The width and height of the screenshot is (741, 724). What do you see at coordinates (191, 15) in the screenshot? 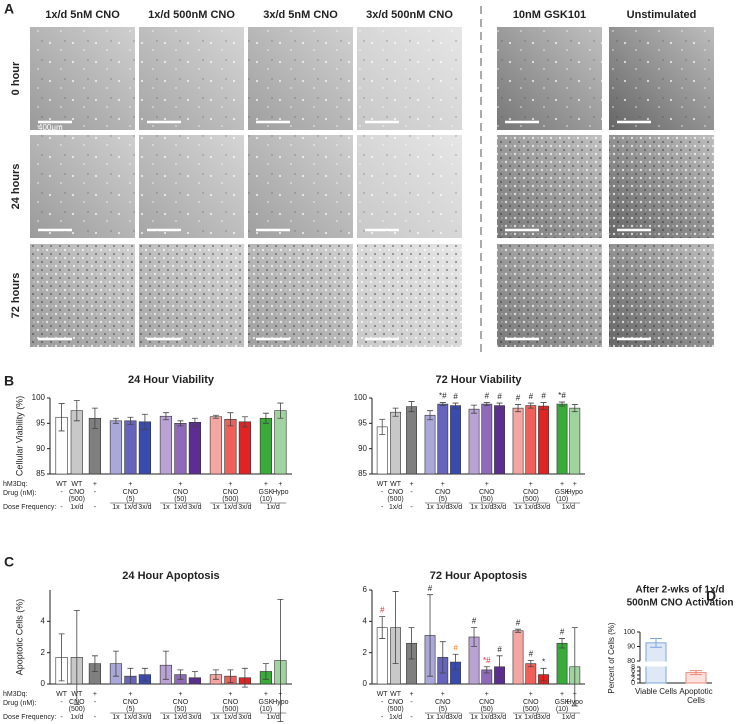
I see `column-header: 1x/d 500nM CNO` at bounding box center [191, 15].